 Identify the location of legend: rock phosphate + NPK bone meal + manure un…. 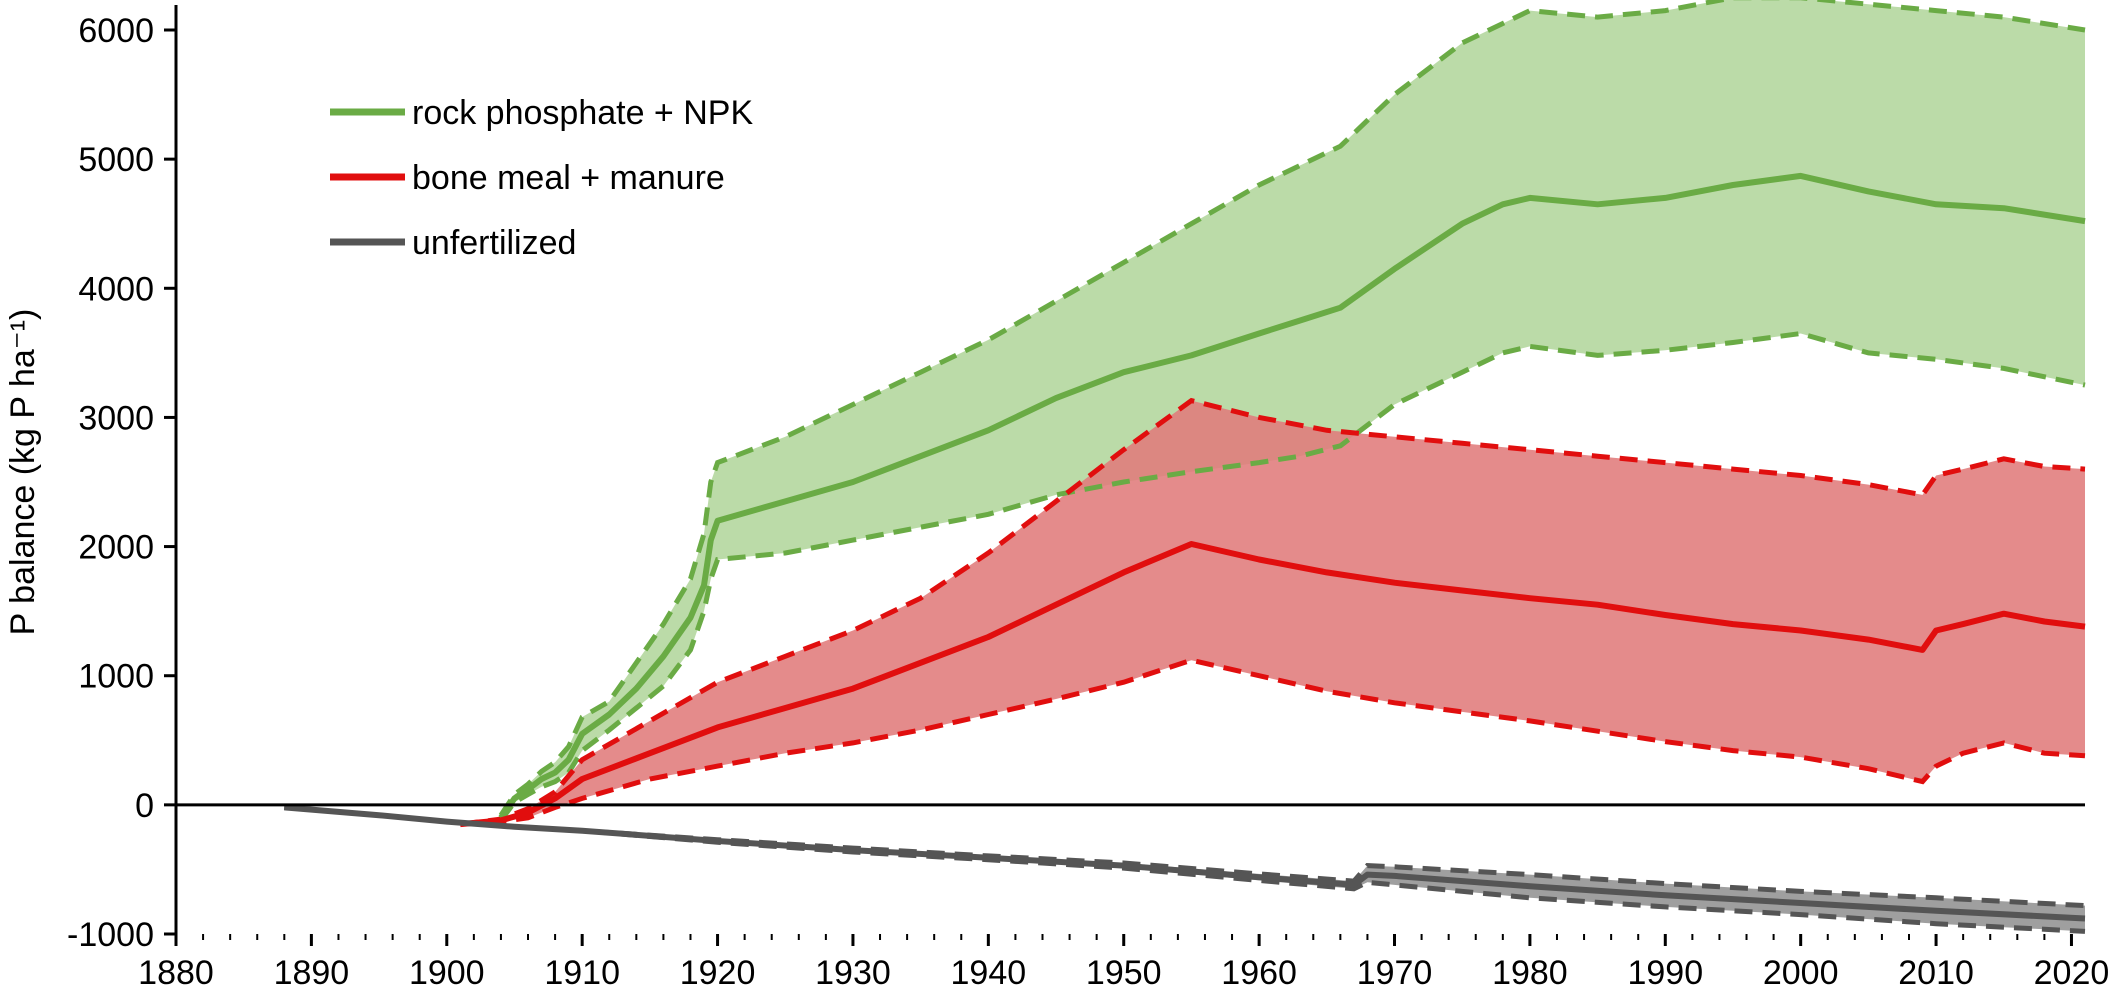
(541, 178).